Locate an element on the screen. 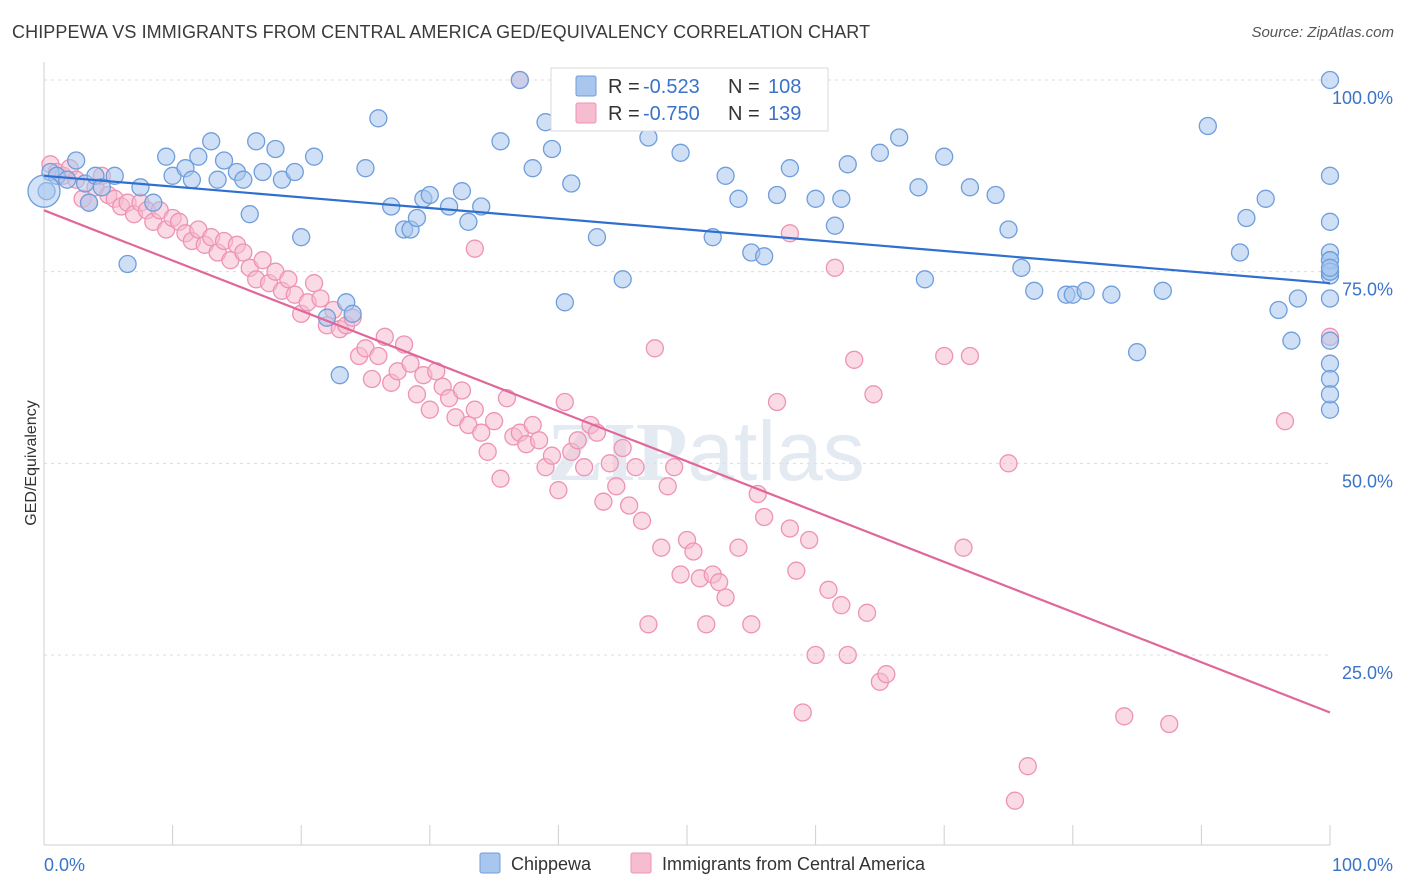 Image resolution: width=1406 pixels, height=892 pixels. x-tick-labels: 0.0% 100.0% is located at coordinates (718, 865).